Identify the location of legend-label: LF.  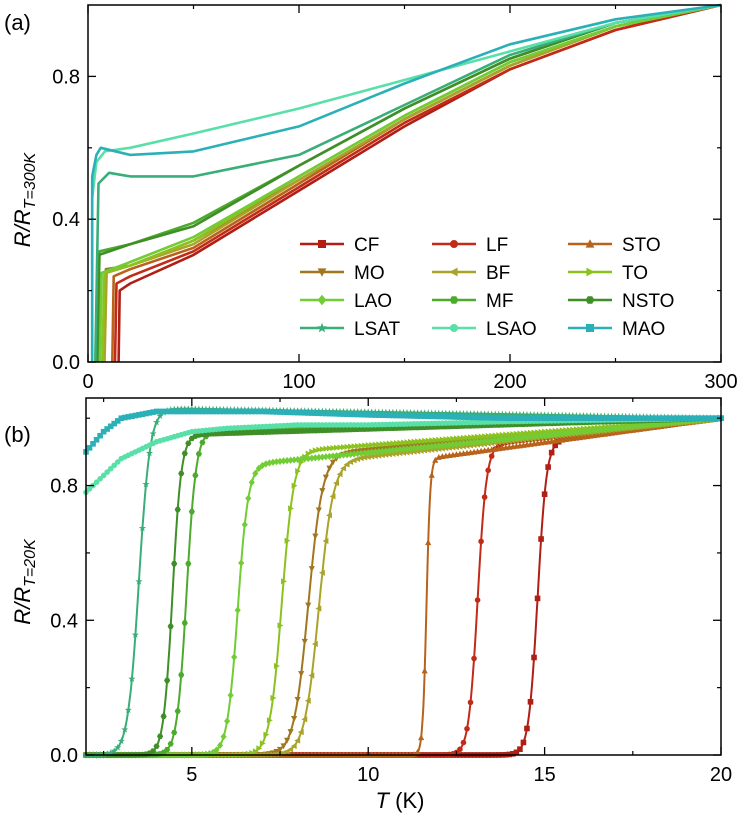
(497, 245).